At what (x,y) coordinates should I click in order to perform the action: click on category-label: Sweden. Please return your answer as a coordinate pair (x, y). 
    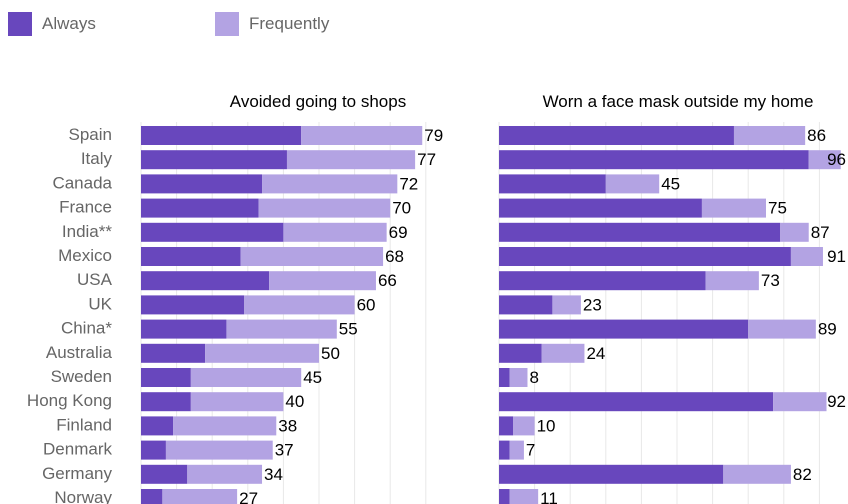
    Looking at the image, I should click on (81, 376).